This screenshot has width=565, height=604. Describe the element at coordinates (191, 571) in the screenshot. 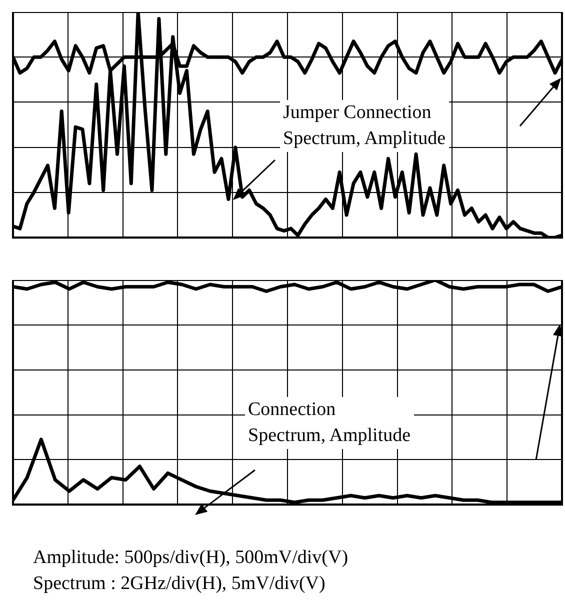

I see `text: Amplitude: 500ps/div(H), 500mV/div(V) Spectrum : 2GHz/div(H), 5mV/div(V)` at that location.